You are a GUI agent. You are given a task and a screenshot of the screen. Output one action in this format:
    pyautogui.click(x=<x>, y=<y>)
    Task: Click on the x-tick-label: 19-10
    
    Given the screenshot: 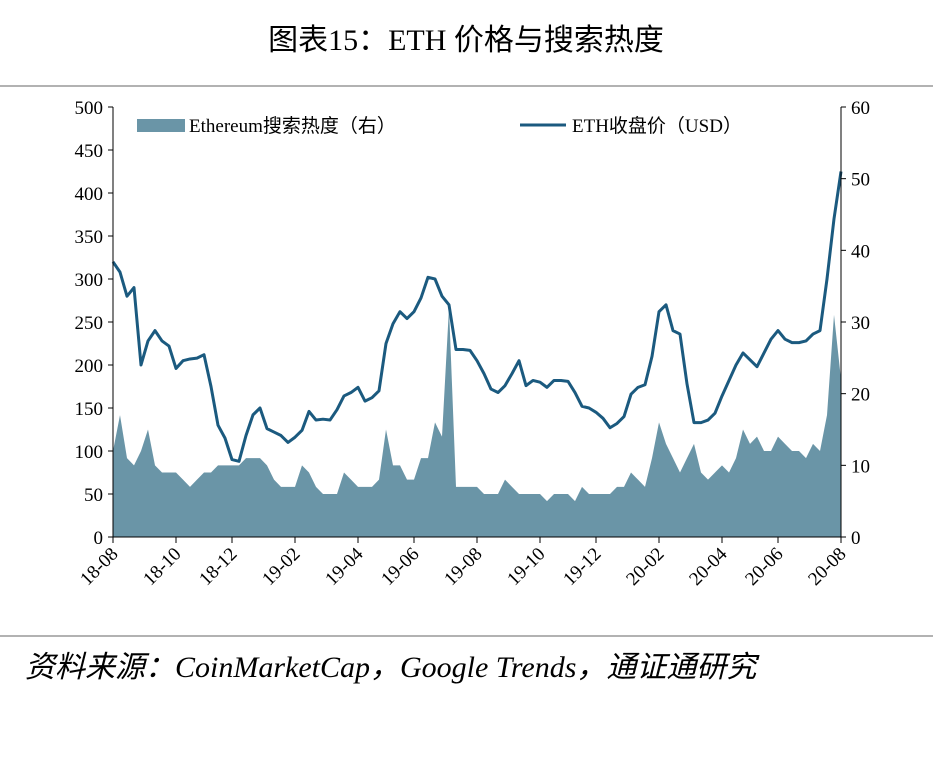 What is the action you would take?
    pyautogui.click(x=526, y=567)
    